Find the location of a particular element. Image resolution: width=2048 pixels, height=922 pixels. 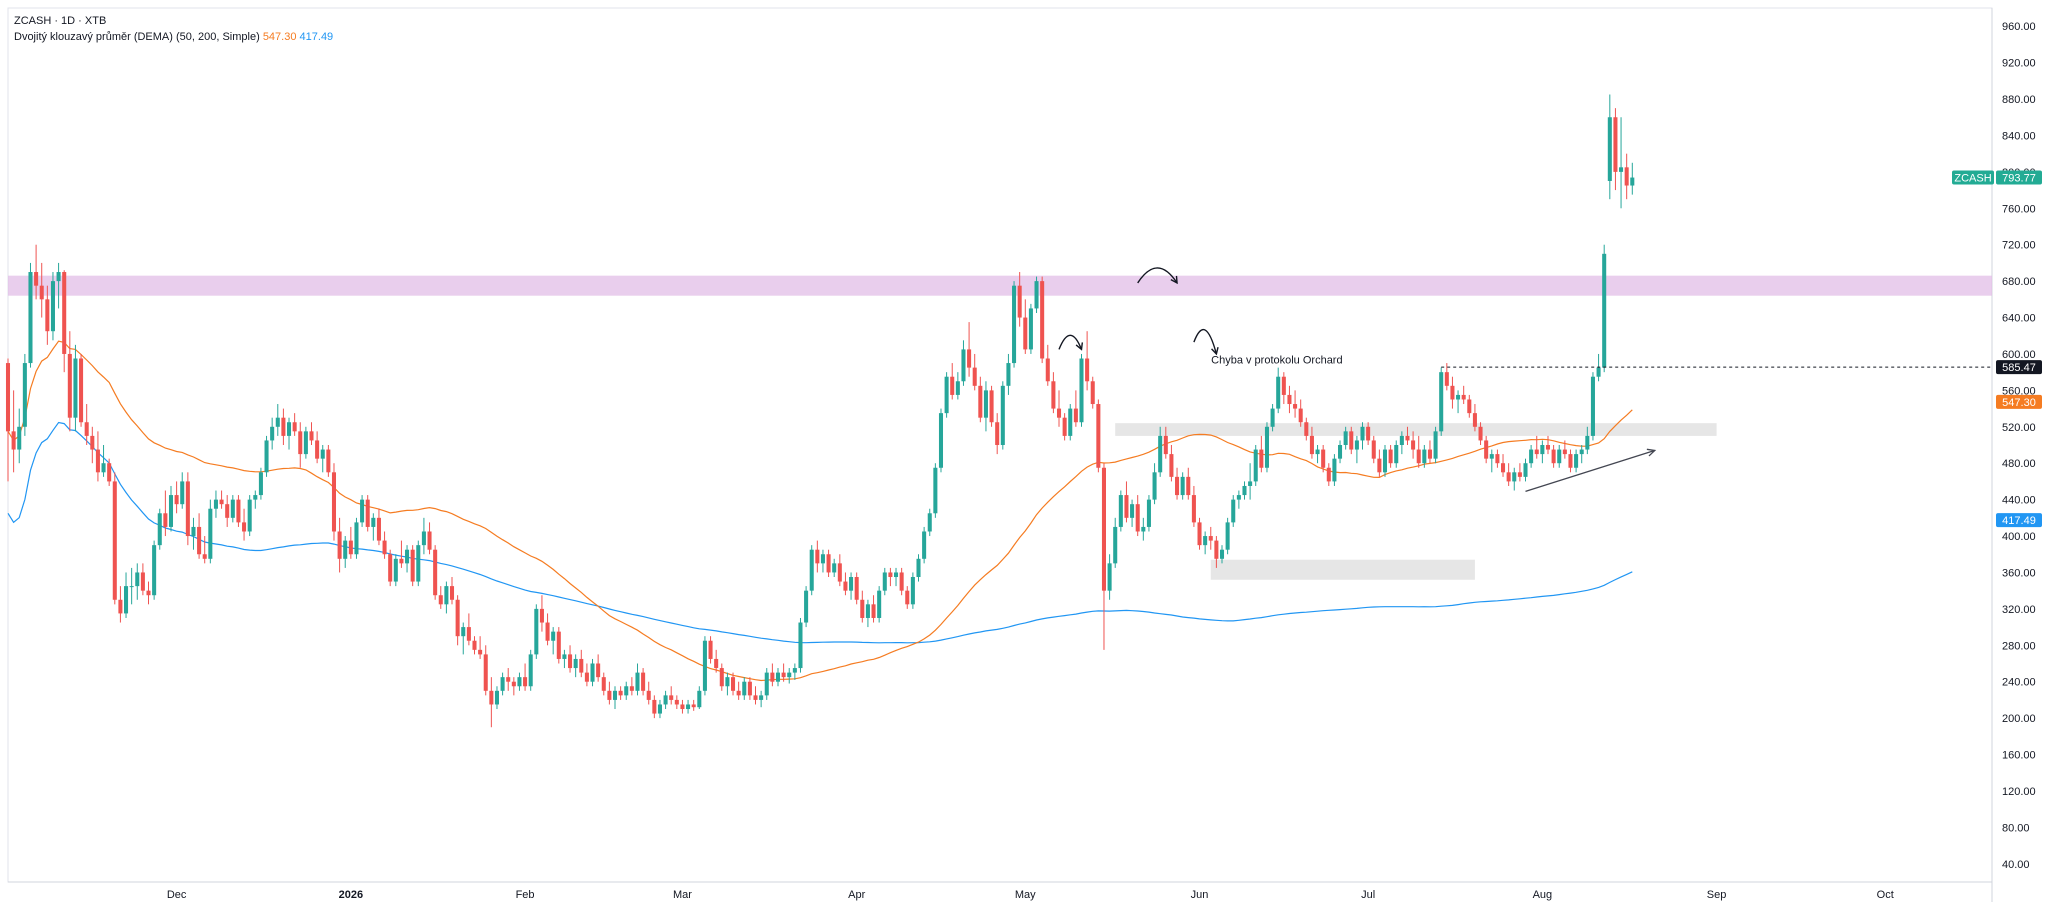

last-symbol-tag: ZCASH is located at coordinates (1972, 179).